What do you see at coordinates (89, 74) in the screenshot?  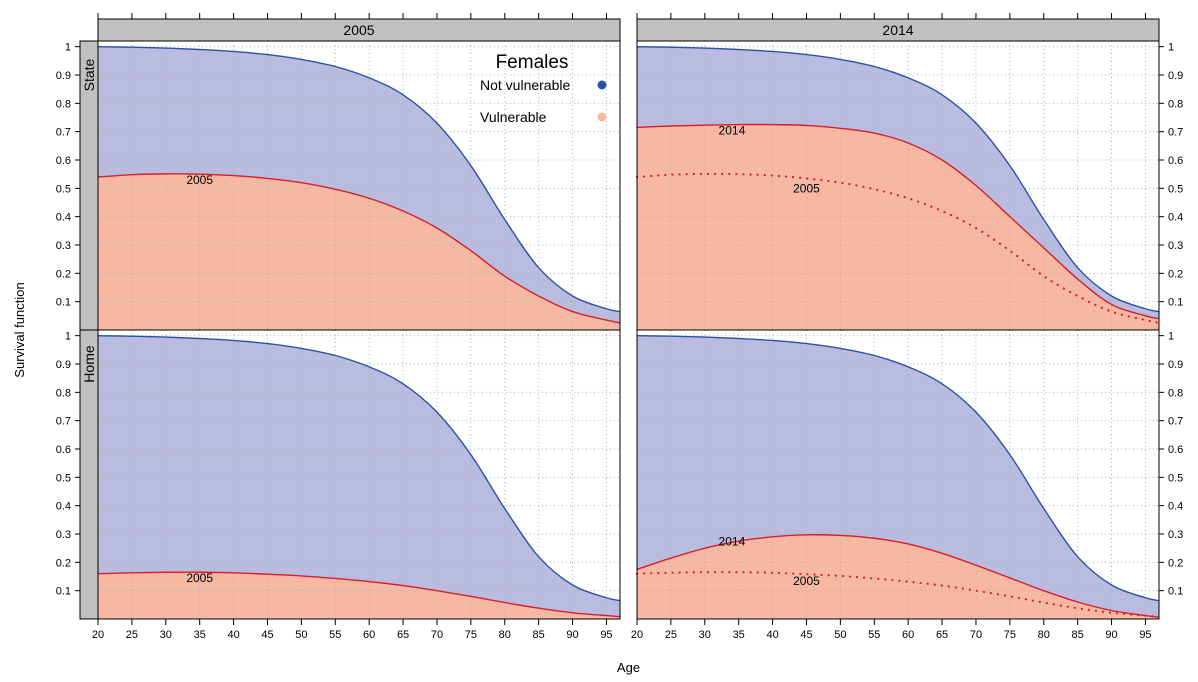 I see `strip-label-state: State` at bounding box center [89, 74].